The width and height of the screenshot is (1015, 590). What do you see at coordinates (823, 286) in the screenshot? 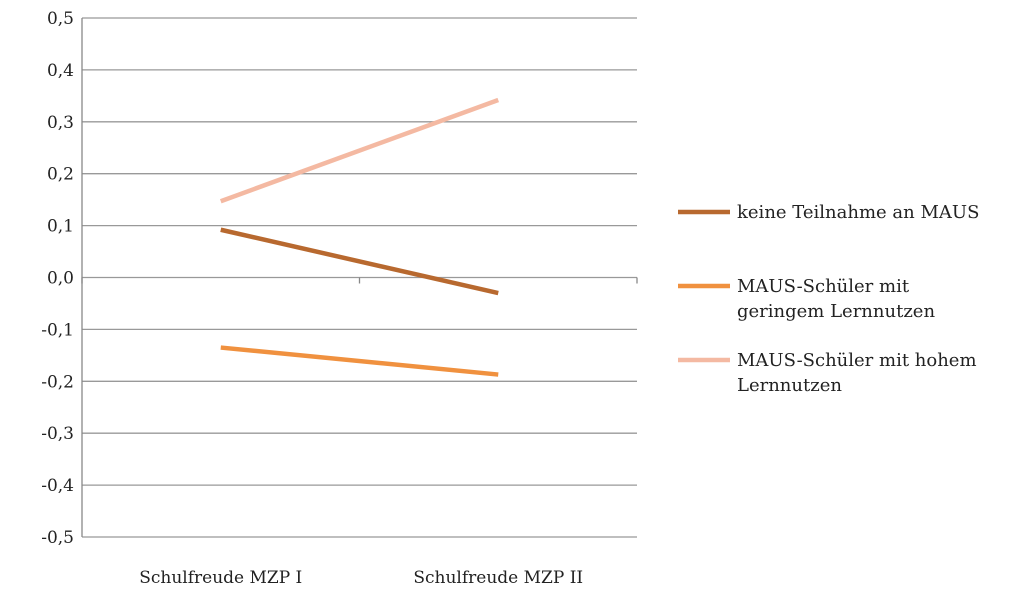
I see `legend-label-line: MAUS-Schüler mit` at bounding box center [823, 286].